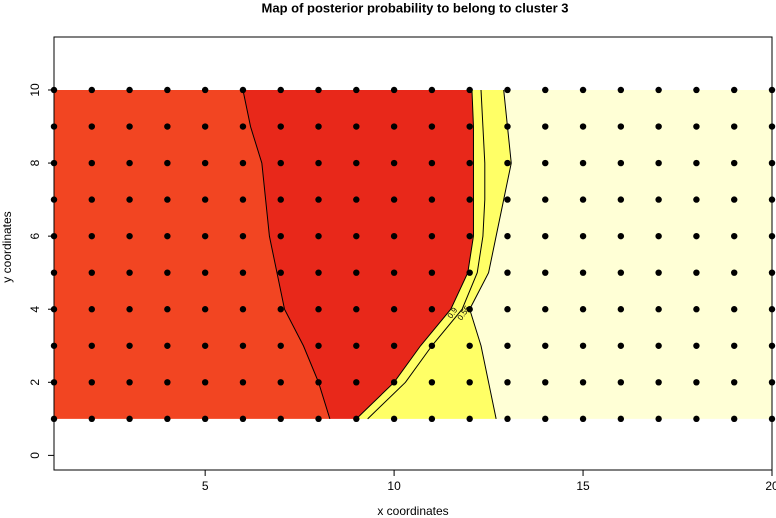 This screenshot has width=776, height=518. Describe the element at coordinates (583, 486) in the screenshot. I see `x-tick-label: 15` at that location.